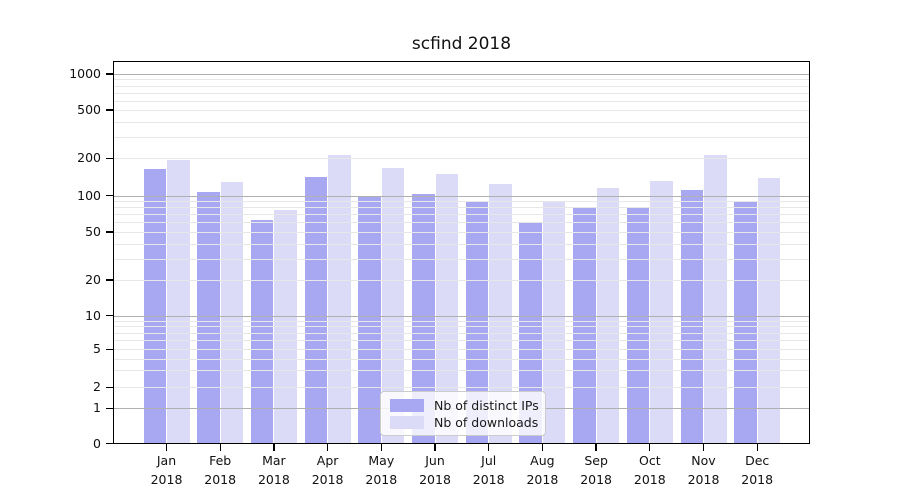 The height and width of the screenshot is (500, 900). Describe the element at coordinates (486, 422) in the screenshot. I see `legend-label-downloads: Nb of downloads` at that location.